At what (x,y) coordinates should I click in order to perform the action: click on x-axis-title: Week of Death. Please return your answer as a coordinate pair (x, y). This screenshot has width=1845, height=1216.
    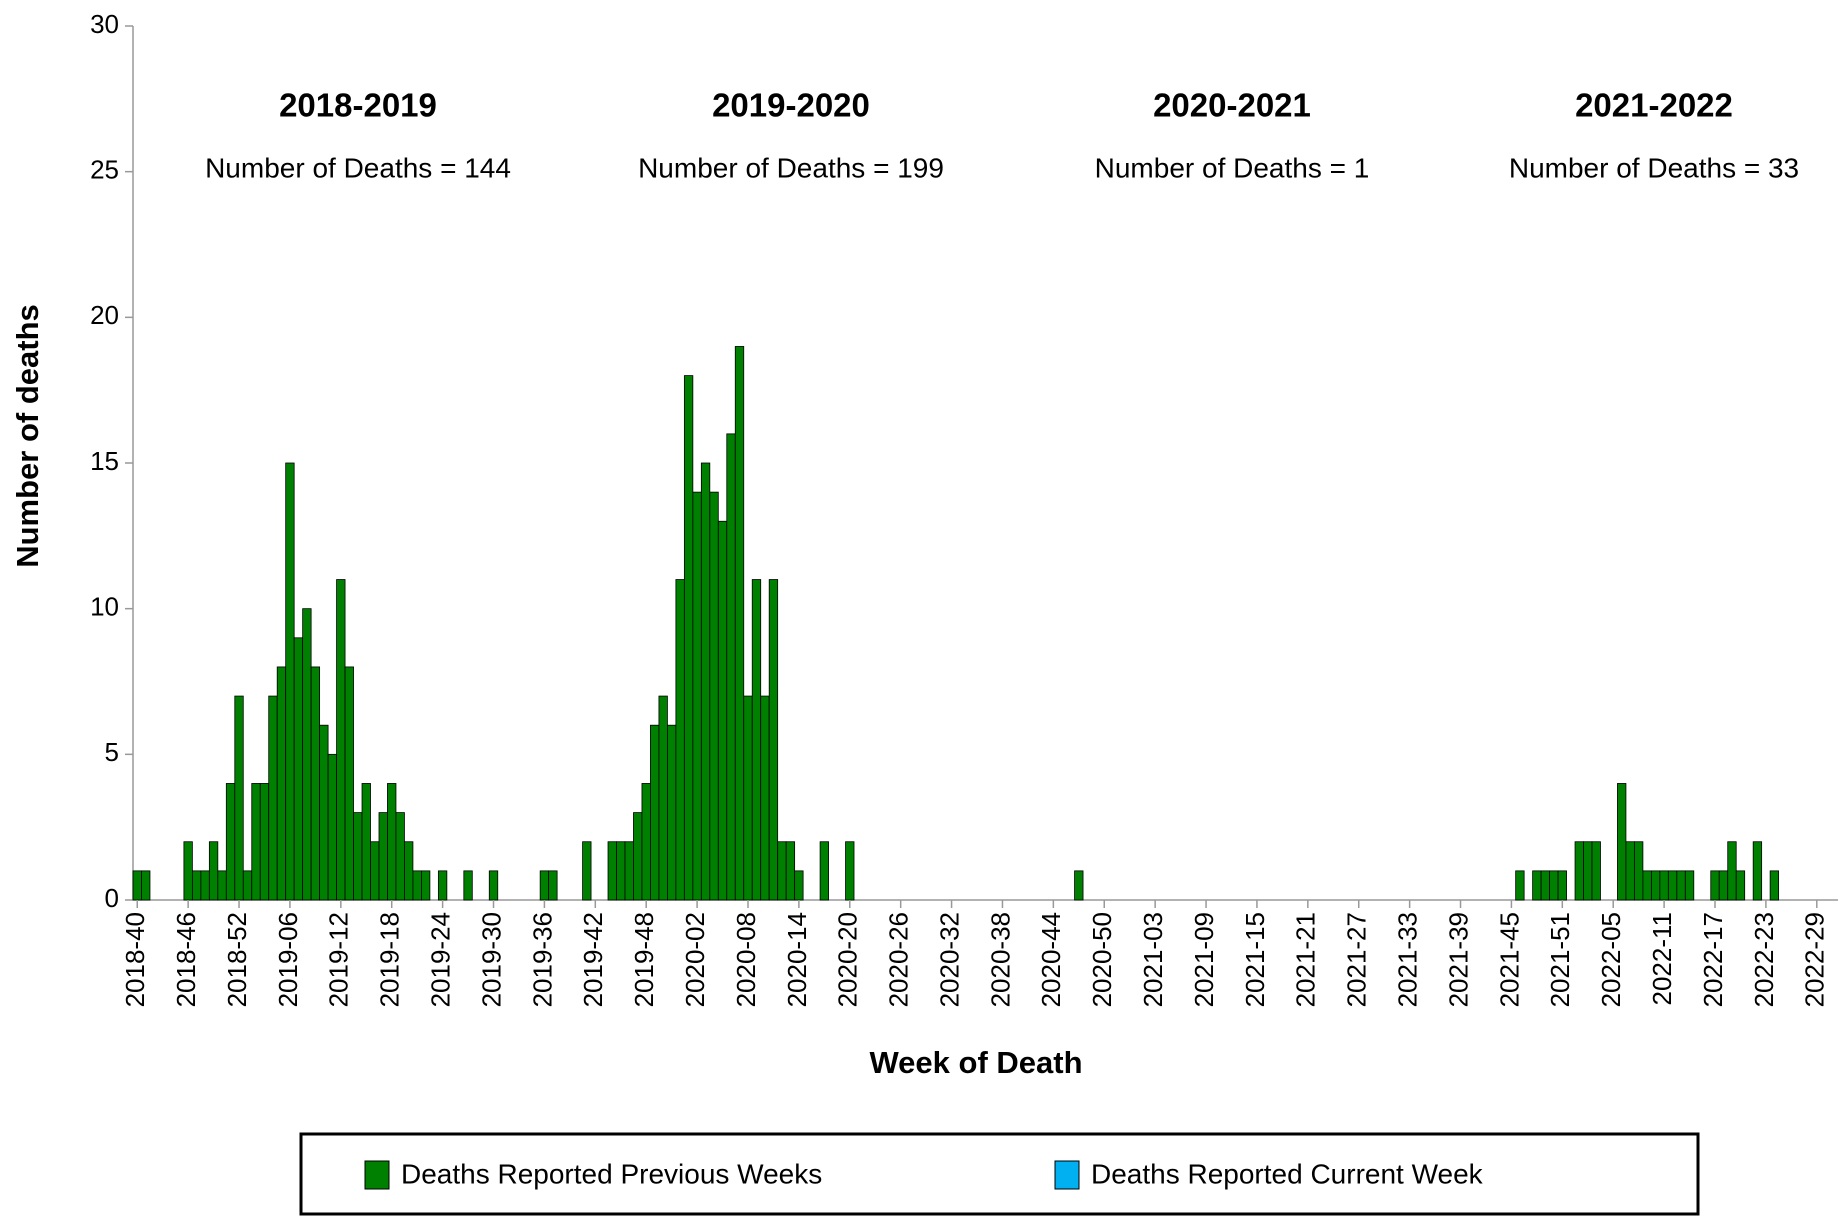
    Looking at the image, I should click on (975, 1062).